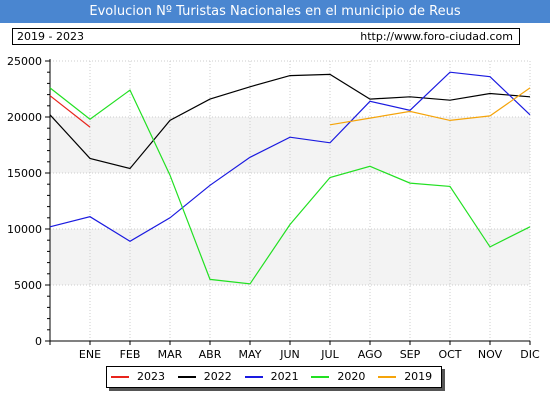 This screenshot has height=400, width=550. Describe the element at coordinates (50, 36) in the screenshot. I see `year-range-label: 2019 - 2023` at that location.